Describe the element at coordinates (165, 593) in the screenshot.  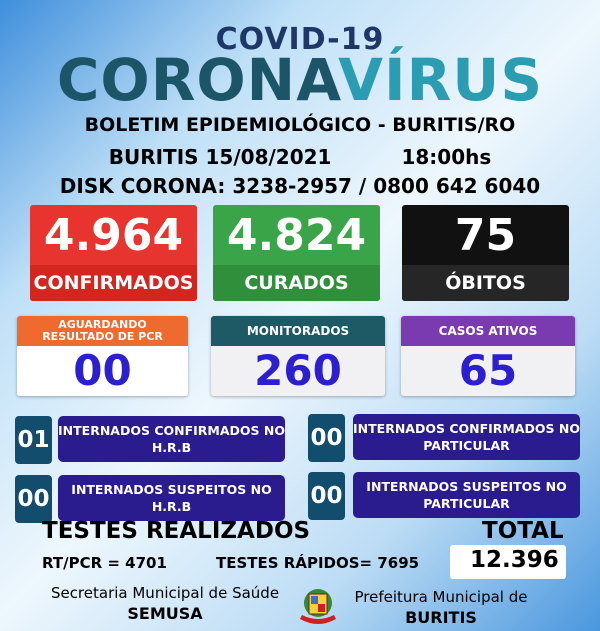
I see `secretaria-text: Secretaria Municipal de Saúde` at that location.